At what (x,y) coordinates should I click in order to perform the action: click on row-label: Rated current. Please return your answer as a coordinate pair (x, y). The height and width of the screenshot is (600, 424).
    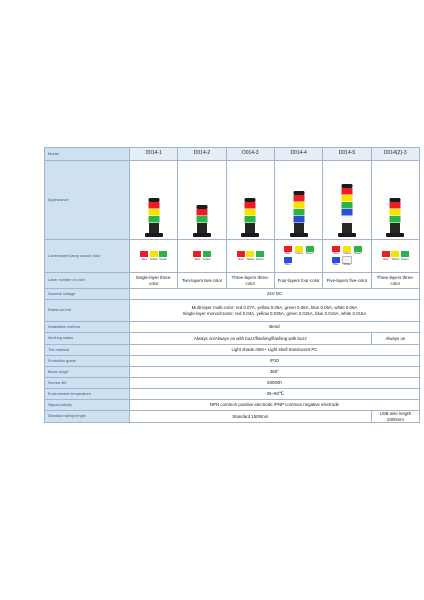
    Looking at the image, I should click on (87, 310).